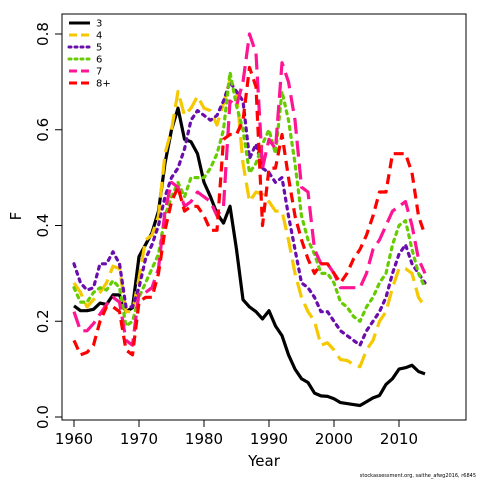 The height and width of the screenshot is (480, 480). What do you see at coordinates (16, 216) in the screenshot?
I see `y-axis-title: F` at bounding box center [16, 216].